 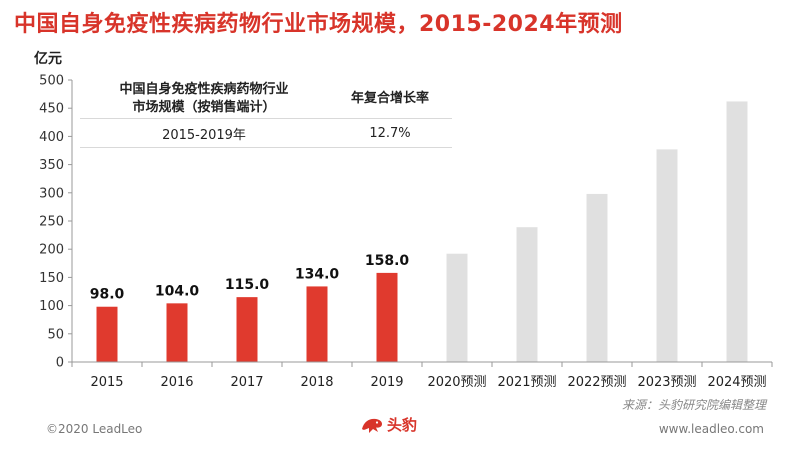 I want to click on summary-value-row: 2015-2019年 12.7%, so click(x=266, y=133).